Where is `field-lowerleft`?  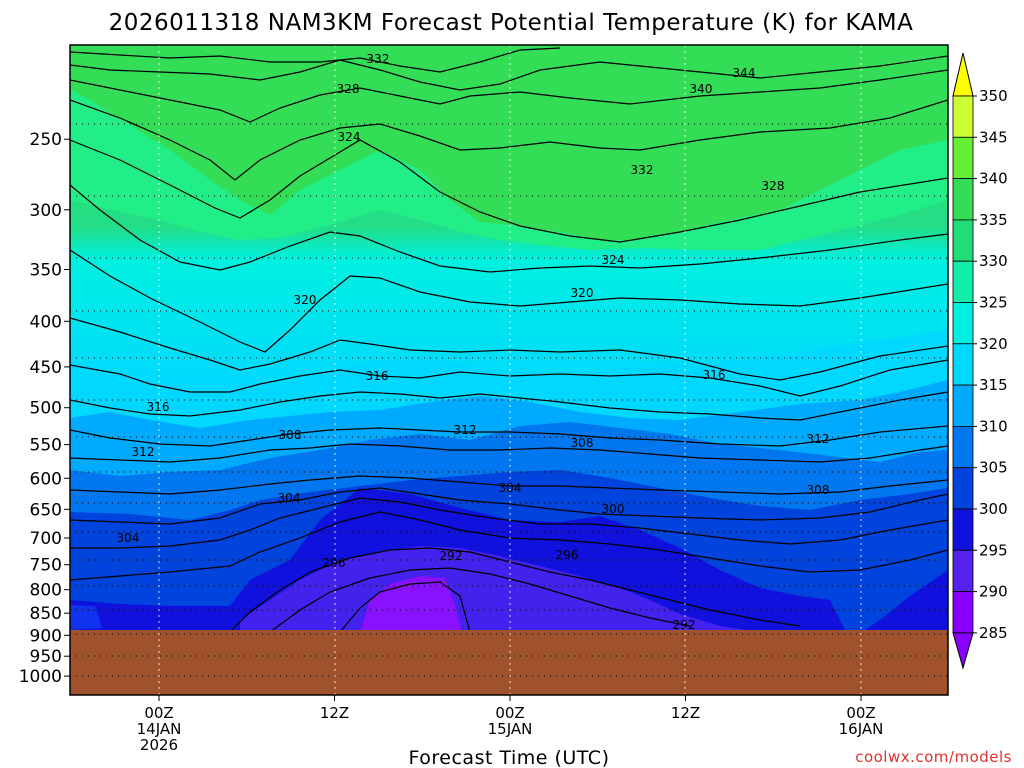 field-lowerleft is located at coordinates (86, 617).